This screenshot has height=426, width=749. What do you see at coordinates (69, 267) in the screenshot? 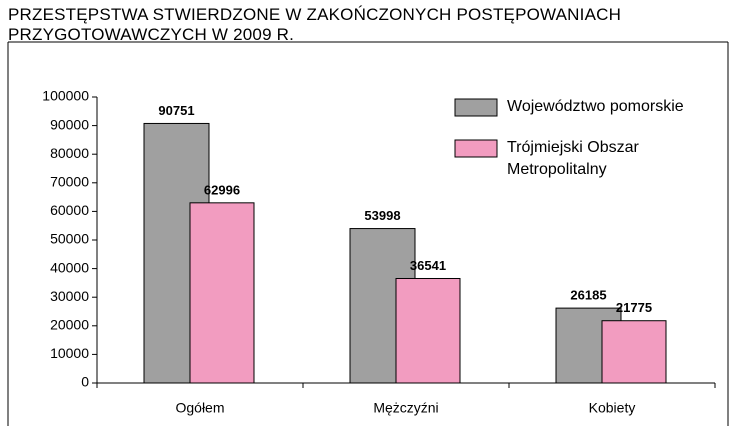
I see `y-tick-label: 40000` at bounding box center [69, 267].